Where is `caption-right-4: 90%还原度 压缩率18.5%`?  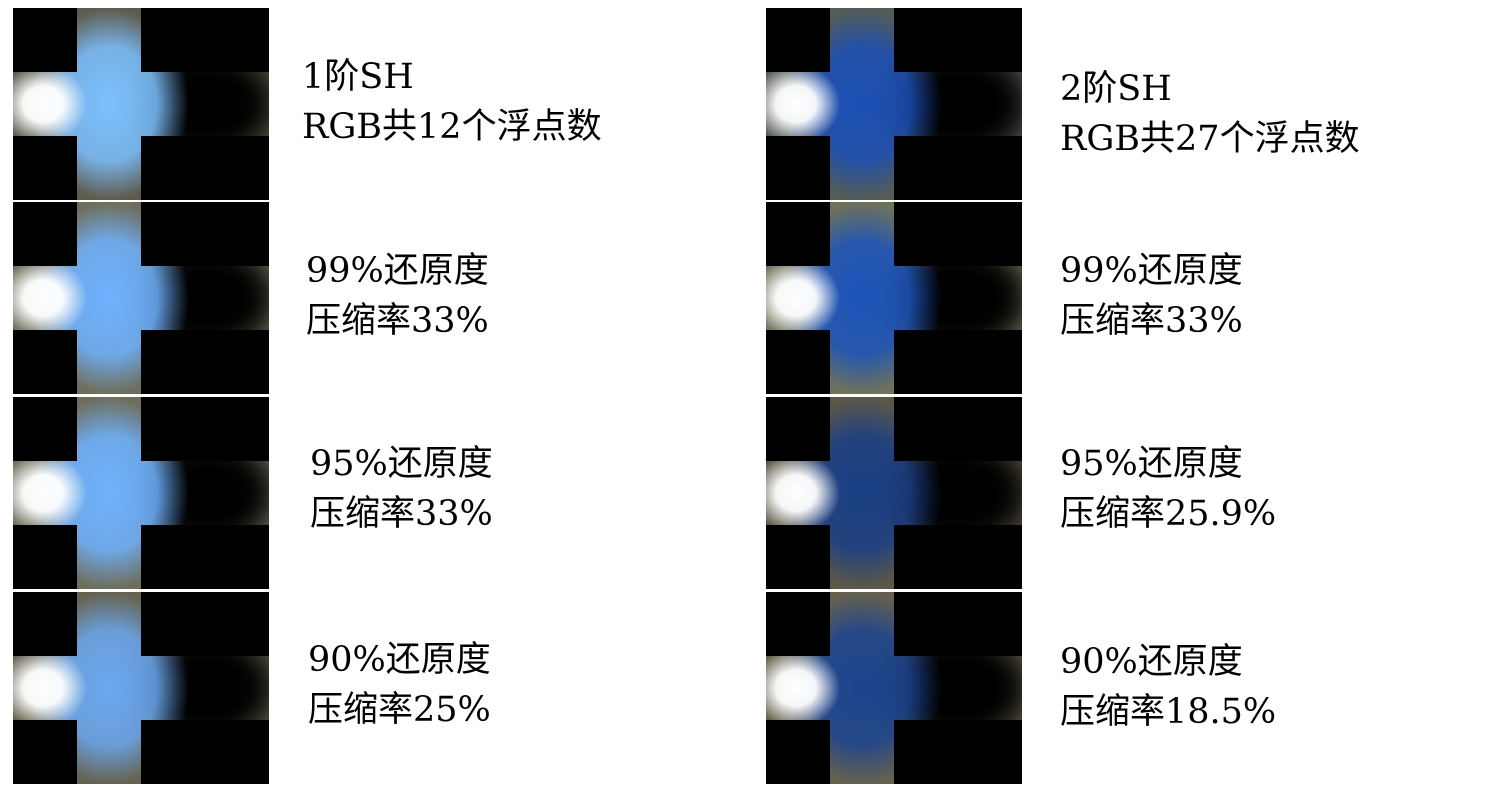 caption-right-4: 90%还原度 压缩率18.5% is located at coordinates (1168, 687).